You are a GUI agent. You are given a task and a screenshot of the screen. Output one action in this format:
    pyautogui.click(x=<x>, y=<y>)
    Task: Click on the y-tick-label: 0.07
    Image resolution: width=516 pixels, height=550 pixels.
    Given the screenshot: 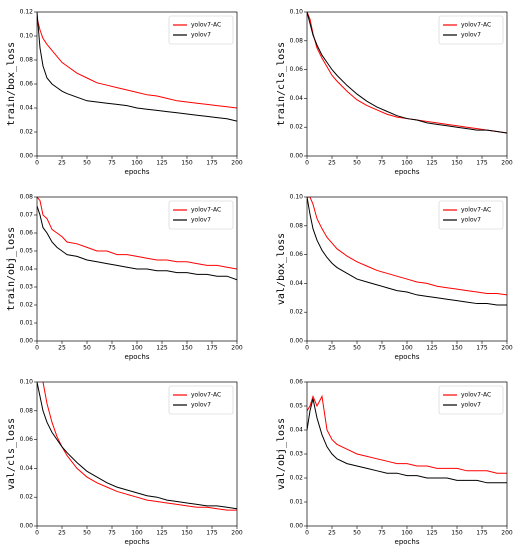 What is the action you would take?
    pyautogui.click(x=27, y=215)
    